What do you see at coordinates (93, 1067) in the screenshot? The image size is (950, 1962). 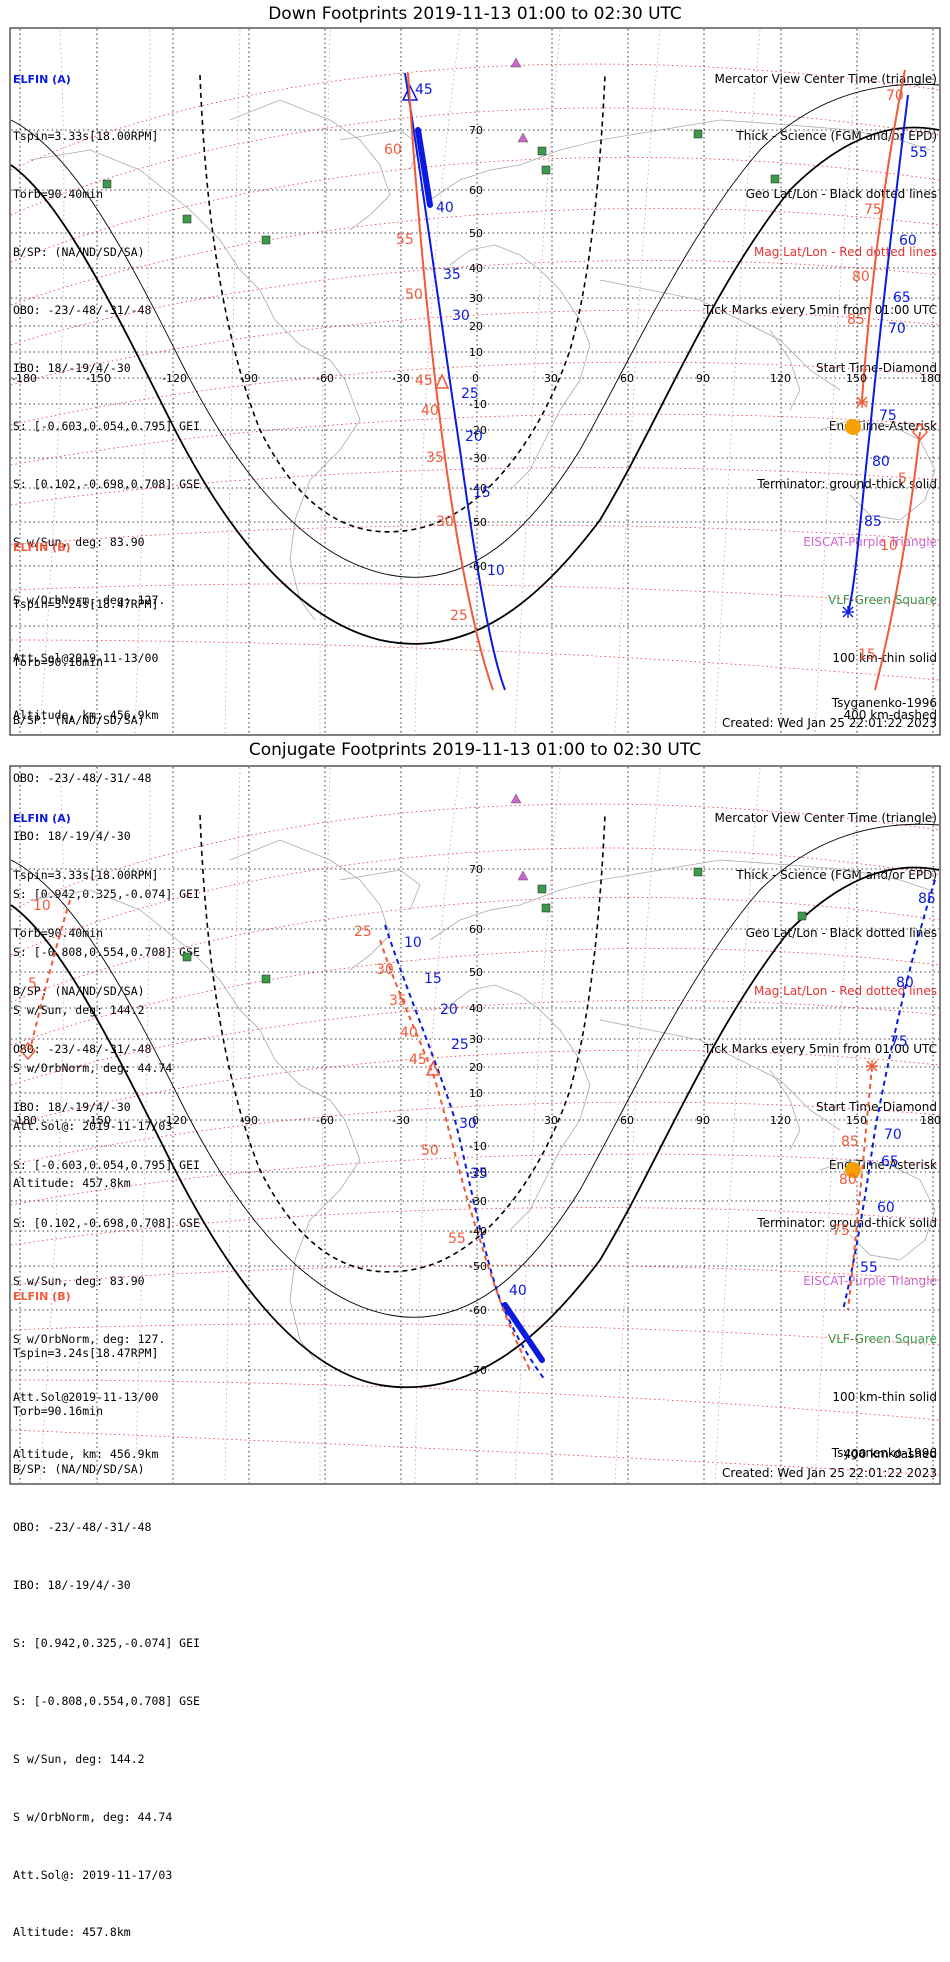 I see `info-line: S w/OrbNorm, deg: 44.74` at bounding box center [93, 1067].